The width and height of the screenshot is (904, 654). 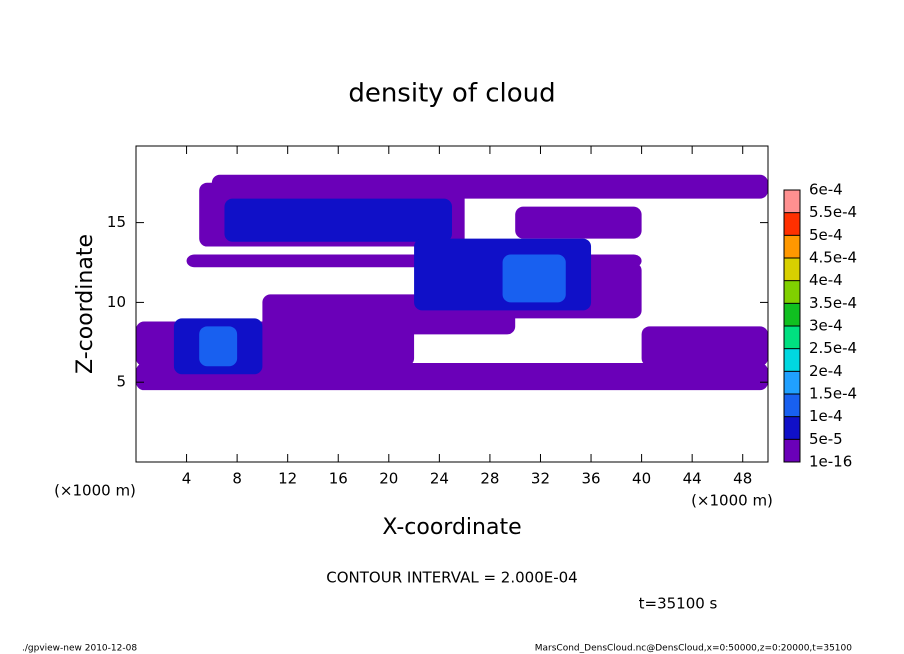 I want to click on colorbar-label: 5e-5, so click(x=826, y=439).